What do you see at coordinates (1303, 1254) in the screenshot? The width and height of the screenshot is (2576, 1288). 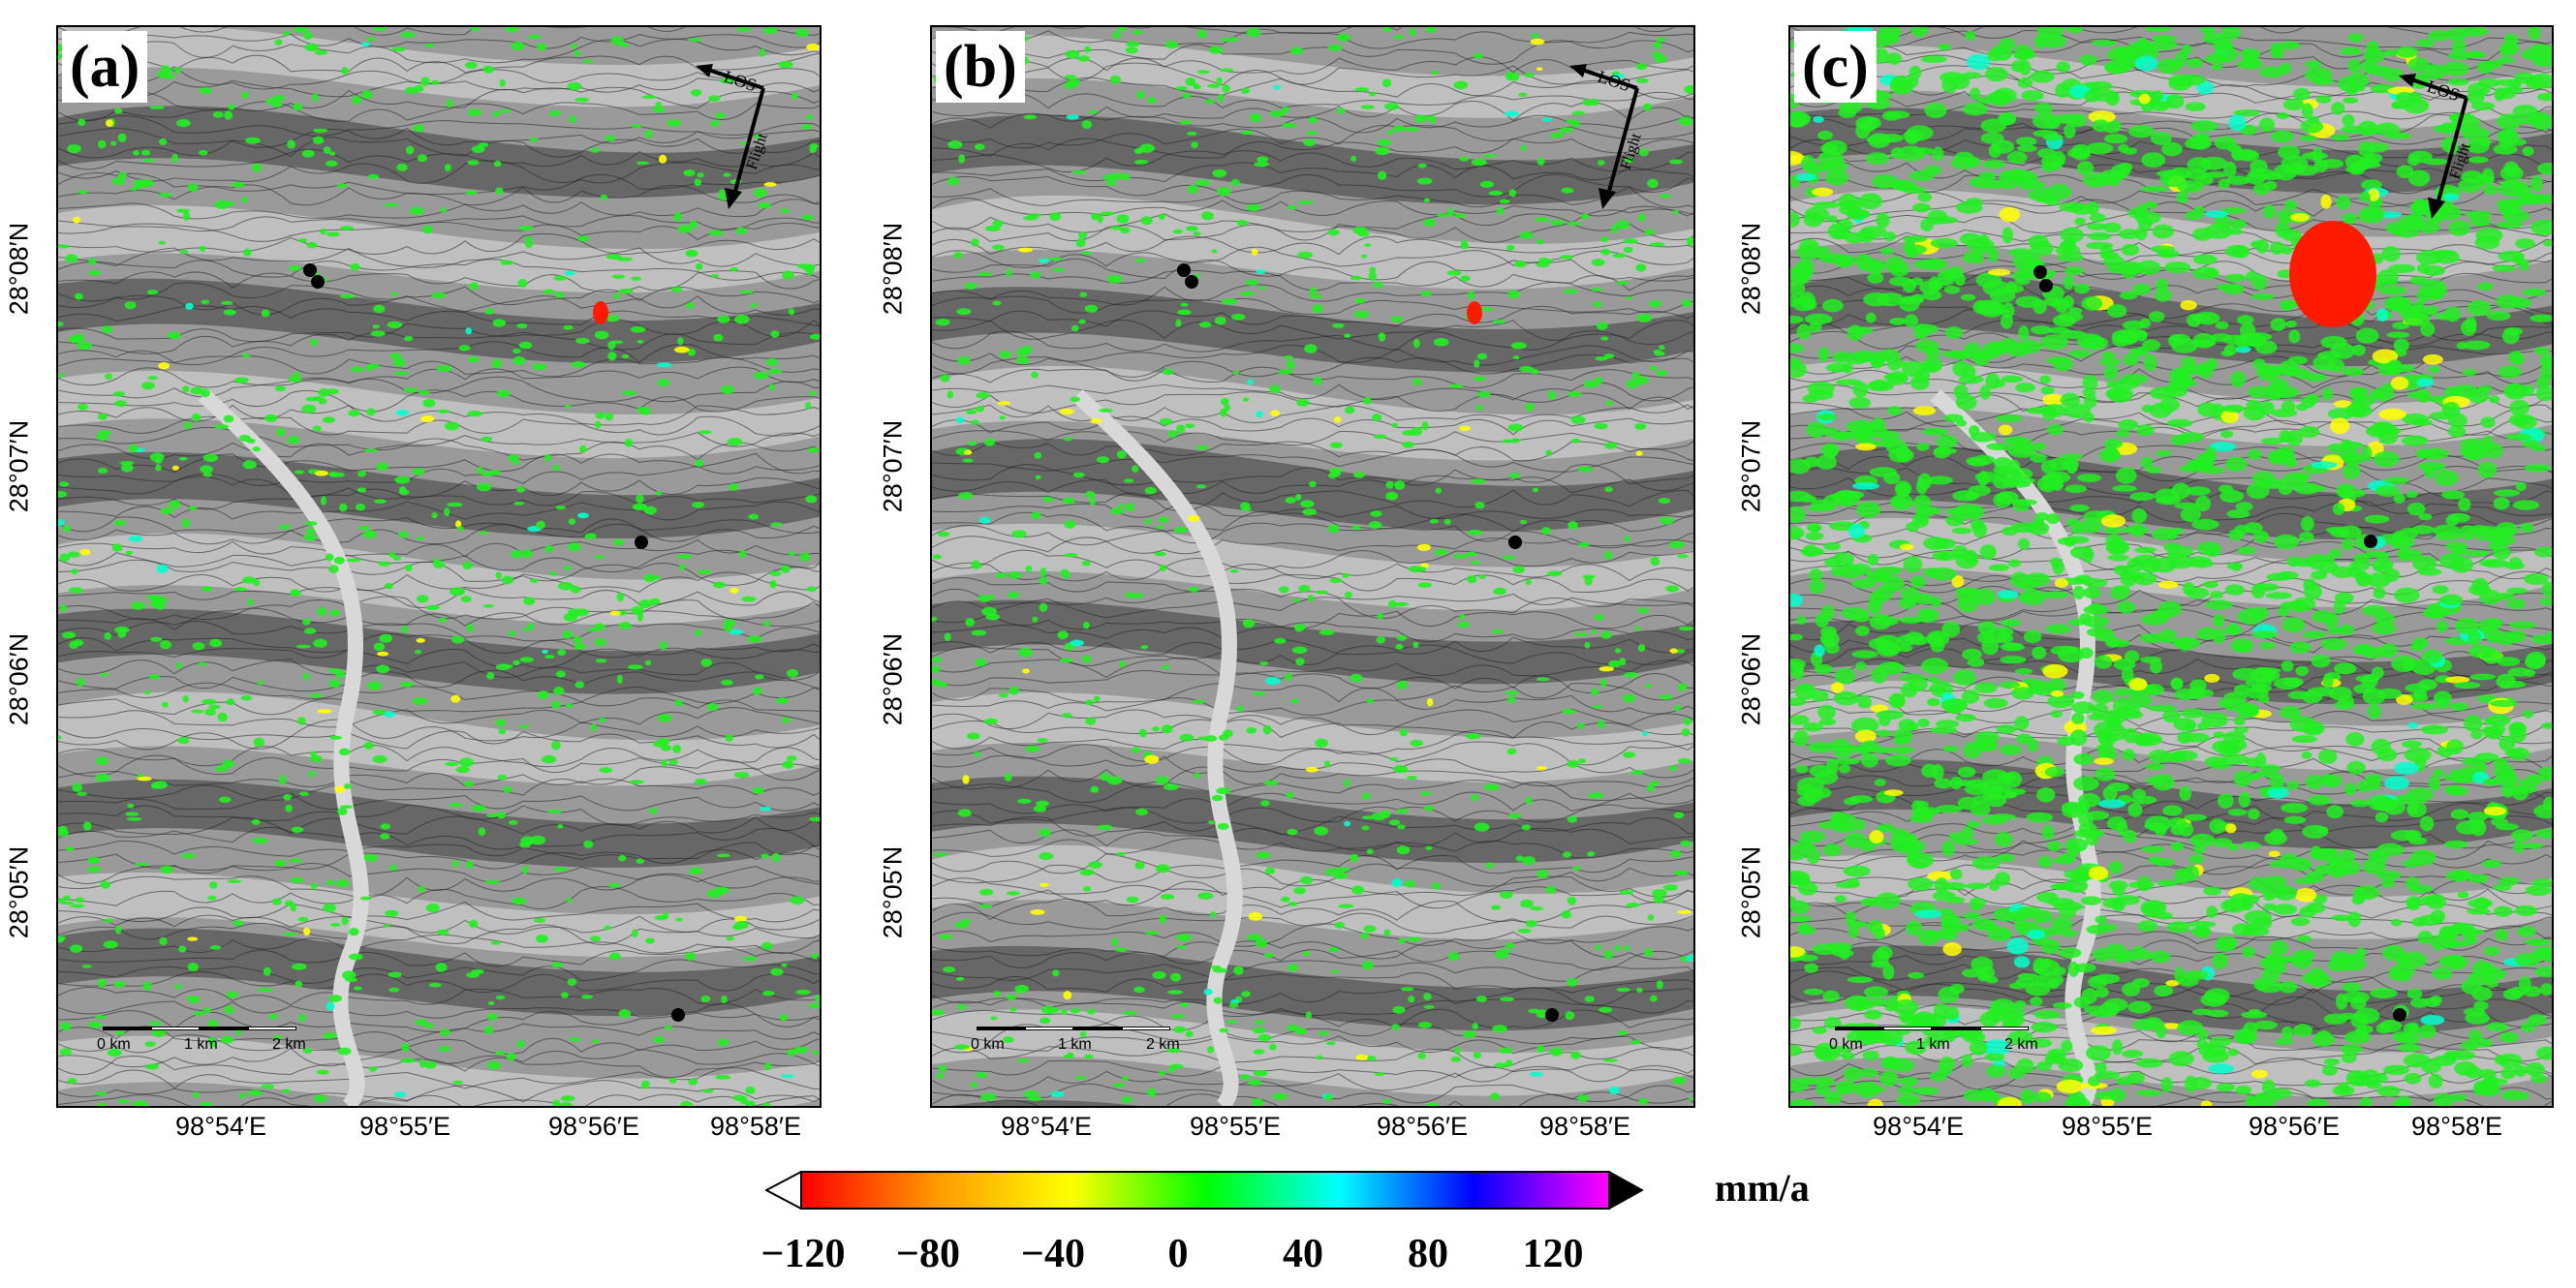 I see `colorbar-tick-label: 40` at bounding box center [1303, 1254].